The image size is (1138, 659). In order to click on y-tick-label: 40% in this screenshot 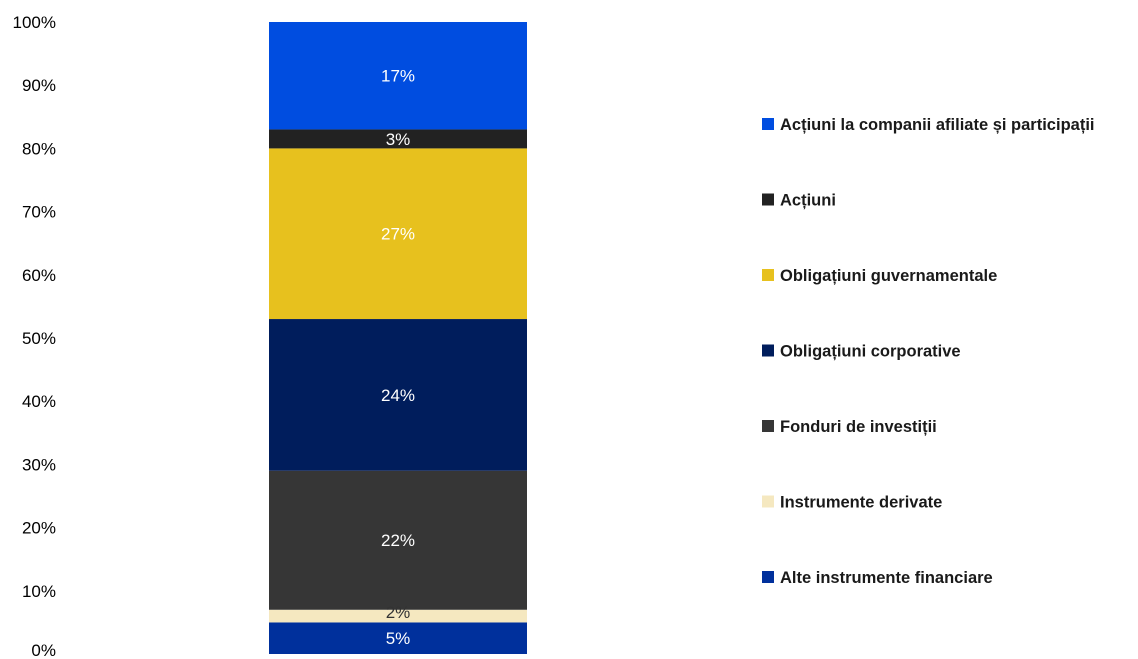, I will do `click(39, 401)`.